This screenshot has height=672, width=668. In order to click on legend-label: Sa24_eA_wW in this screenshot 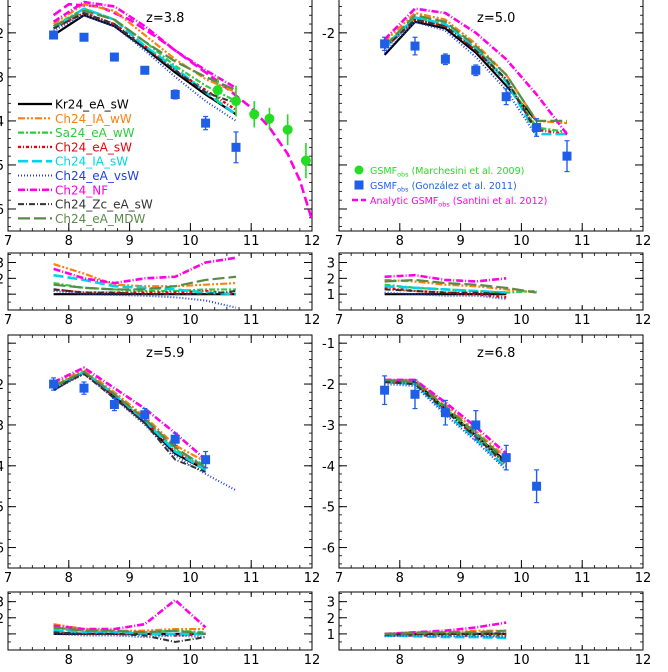, I will do `click(95, 133)`.